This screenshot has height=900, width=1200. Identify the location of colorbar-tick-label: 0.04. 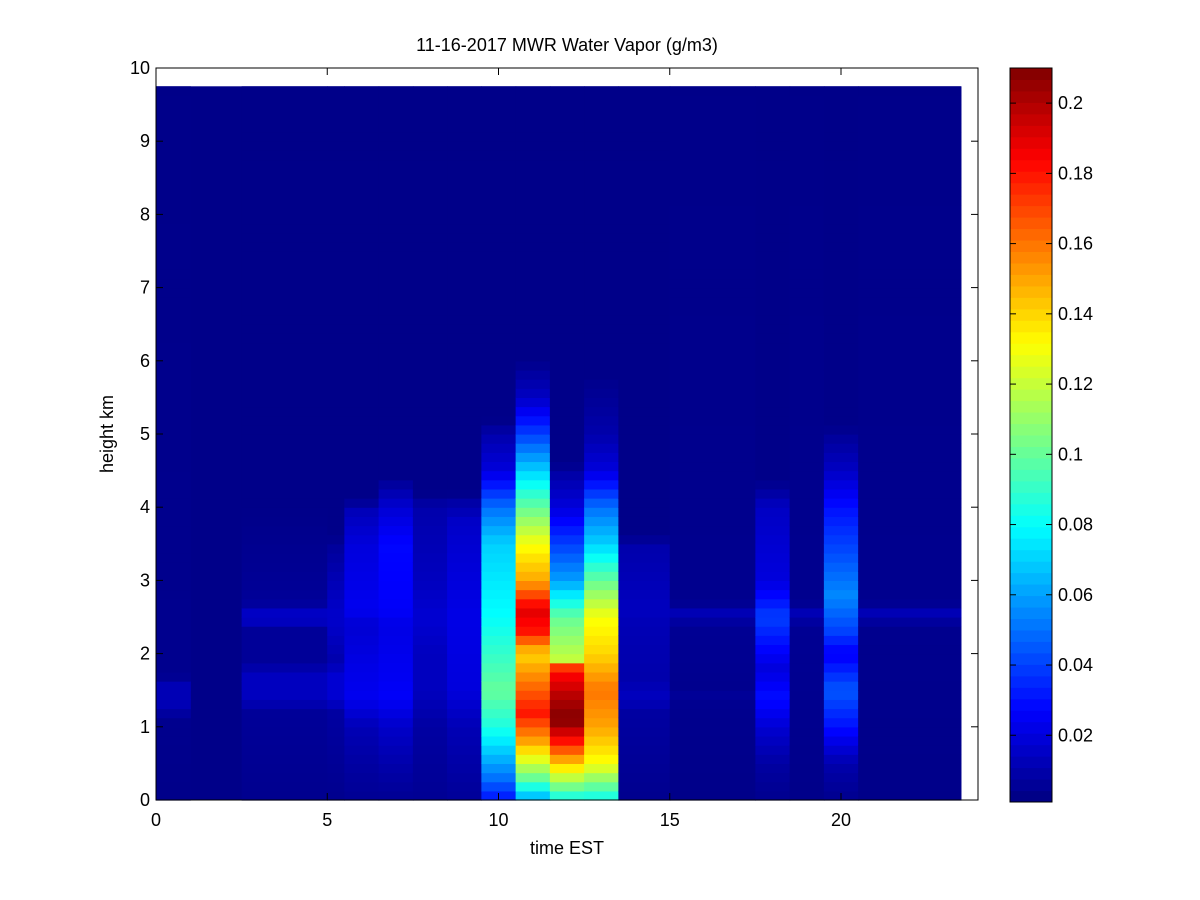
(1075, 665).